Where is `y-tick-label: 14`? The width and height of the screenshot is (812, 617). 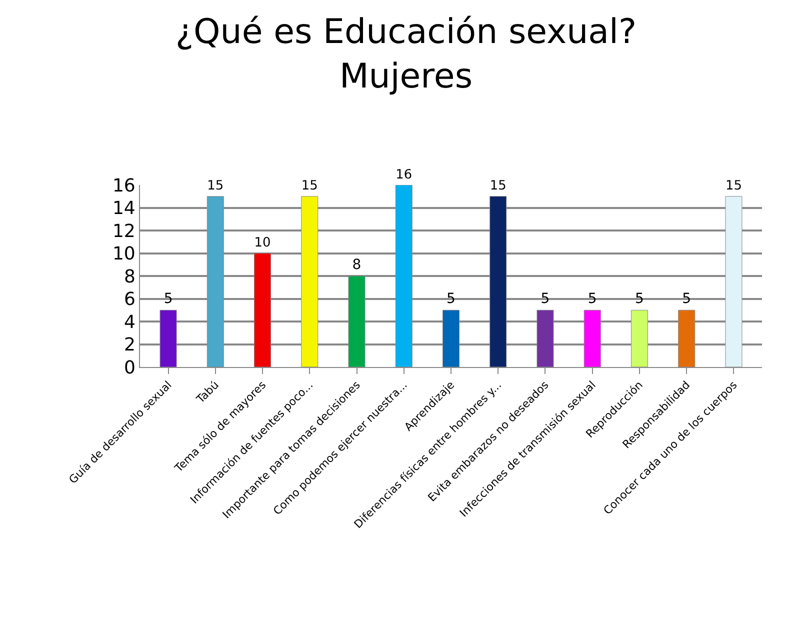 y-tick-label: 14 is located at coordinates (124, 209).